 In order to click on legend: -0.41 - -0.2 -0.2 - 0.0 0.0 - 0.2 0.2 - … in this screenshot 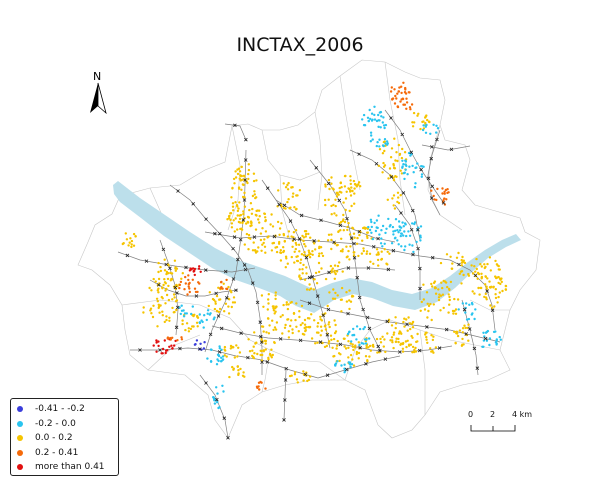, I will do `click(64, 437)`.